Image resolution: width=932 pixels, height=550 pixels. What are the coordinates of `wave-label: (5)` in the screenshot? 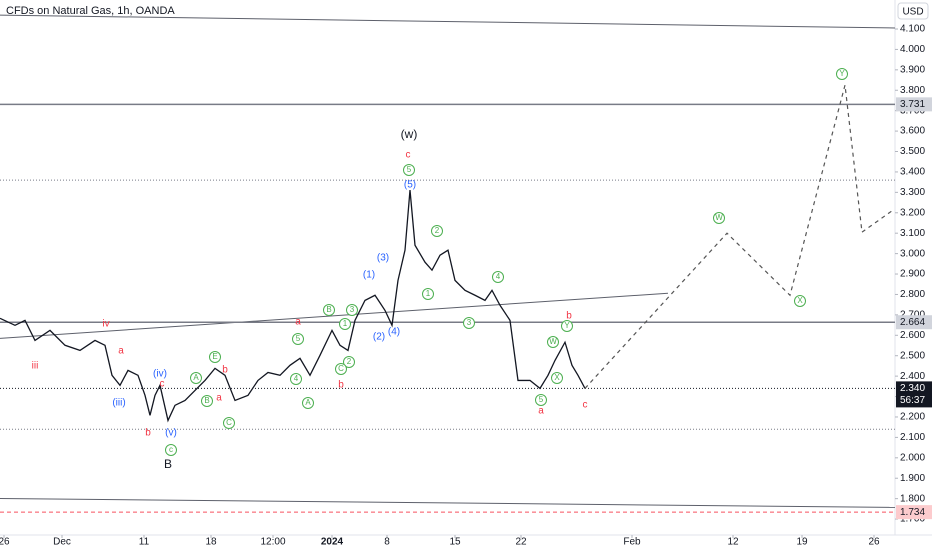 It's located at (410, 185).